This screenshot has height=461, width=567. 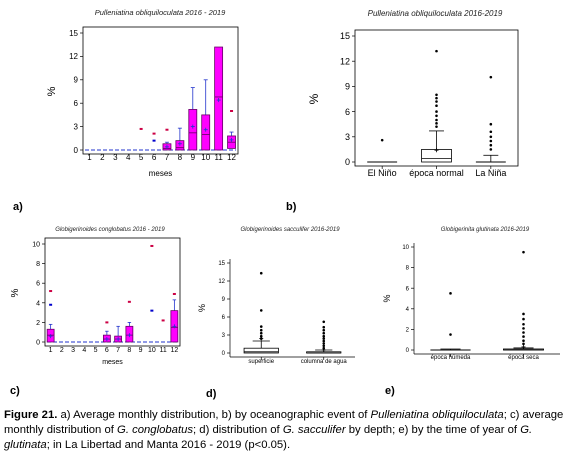 What do you see at coordinates (435, 13) in the screenshot?
I see `chart-title: Pulleniatina obliquiloculata 2016-2019` at bounding box center [435, 13].